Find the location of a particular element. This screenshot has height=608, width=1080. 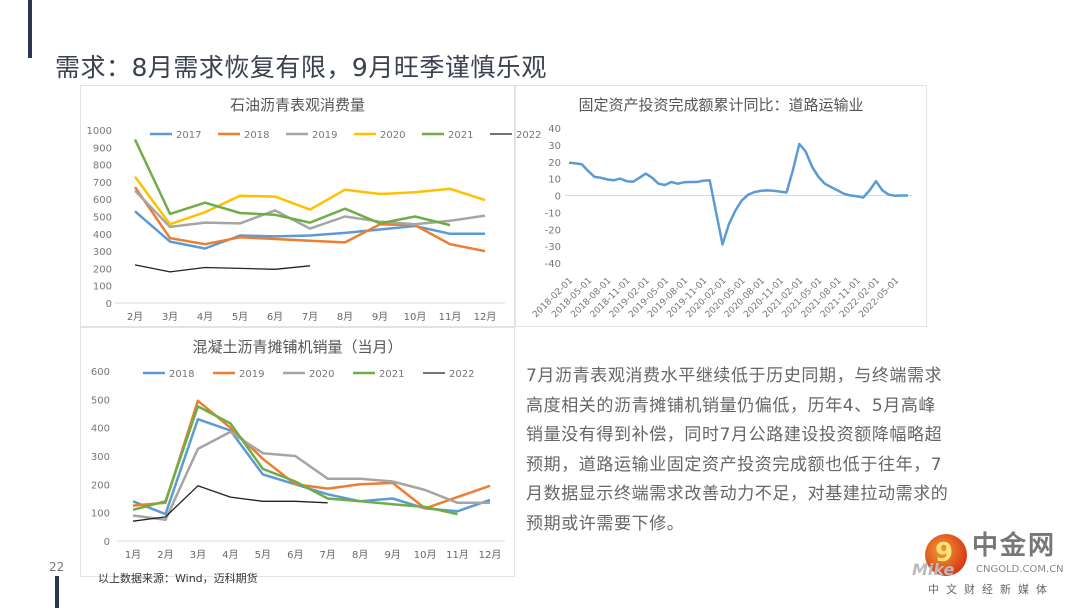

y-tick-label: 40 is located at coordinates (554, 129).